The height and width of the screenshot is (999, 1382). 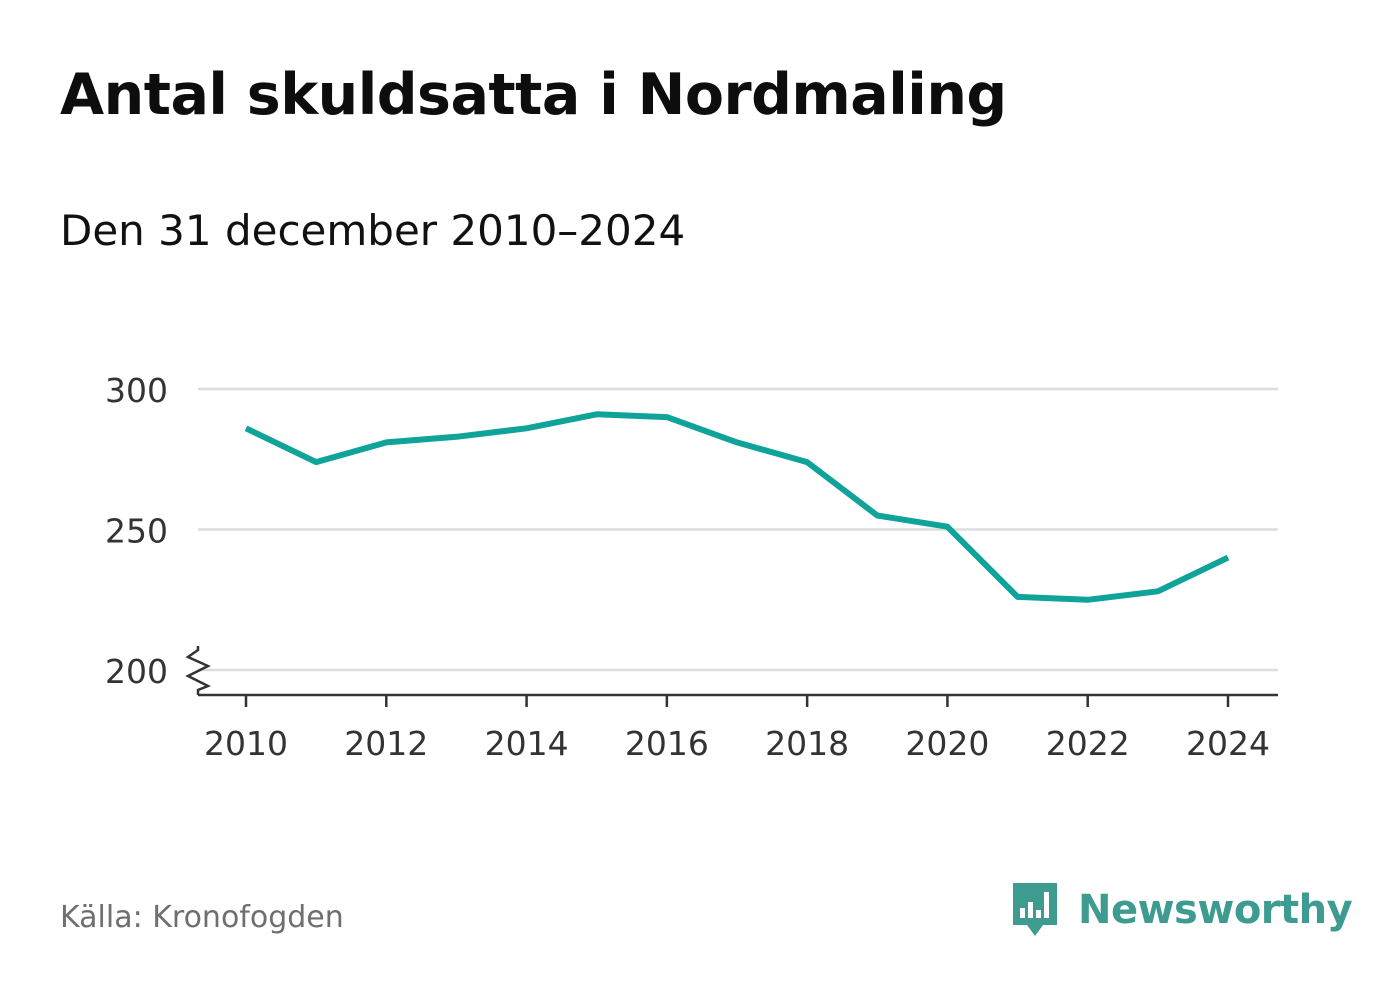 I want to click on series-line, so click(x=737, y=507).